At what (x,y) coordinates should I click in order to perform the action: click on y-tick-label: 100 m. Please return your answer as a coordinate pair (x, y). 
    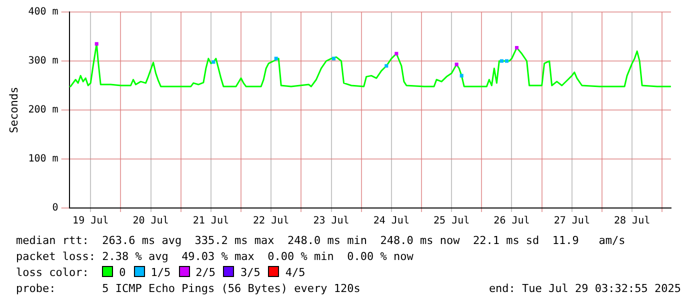
    Looking at the image, I should click on (43, 159).